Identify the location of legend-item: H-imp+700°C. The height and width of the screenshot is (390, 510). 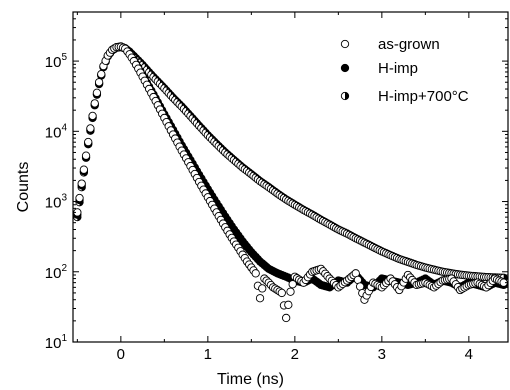
(404, 96).